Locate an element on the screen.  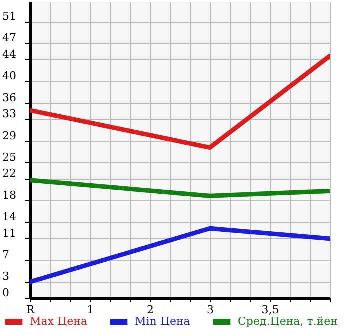
y-tick-label: 14 is located at coordinates (9, 217).